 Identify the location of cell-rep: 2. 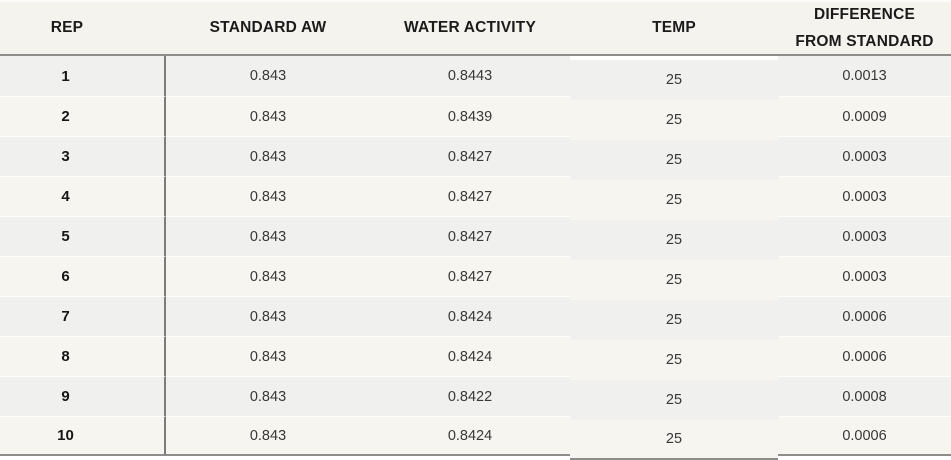
(83, 116).